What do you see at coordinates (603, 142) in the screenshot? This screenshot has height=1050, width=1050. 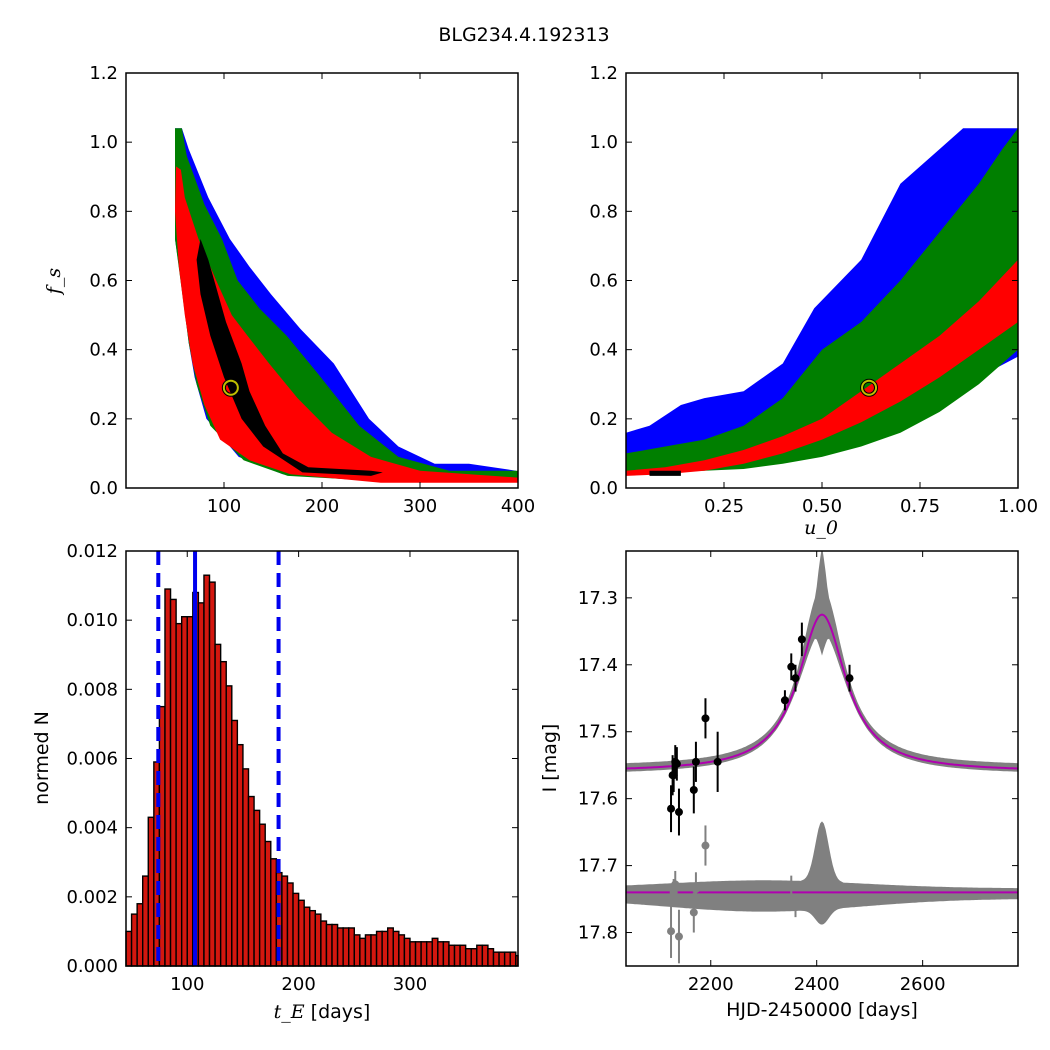 I see `p2-ytick-label: 1.0` at bounding box center [603, 142].